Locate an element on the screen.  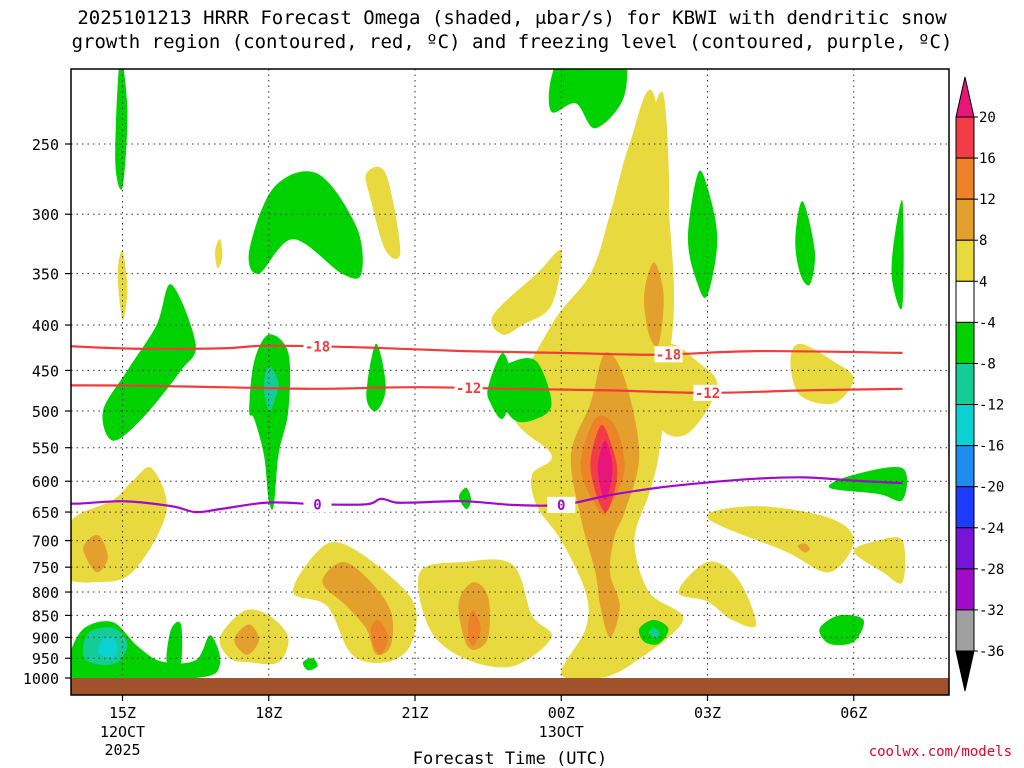
colorbar-bin-4to8 is located at coordinates (965, 260).